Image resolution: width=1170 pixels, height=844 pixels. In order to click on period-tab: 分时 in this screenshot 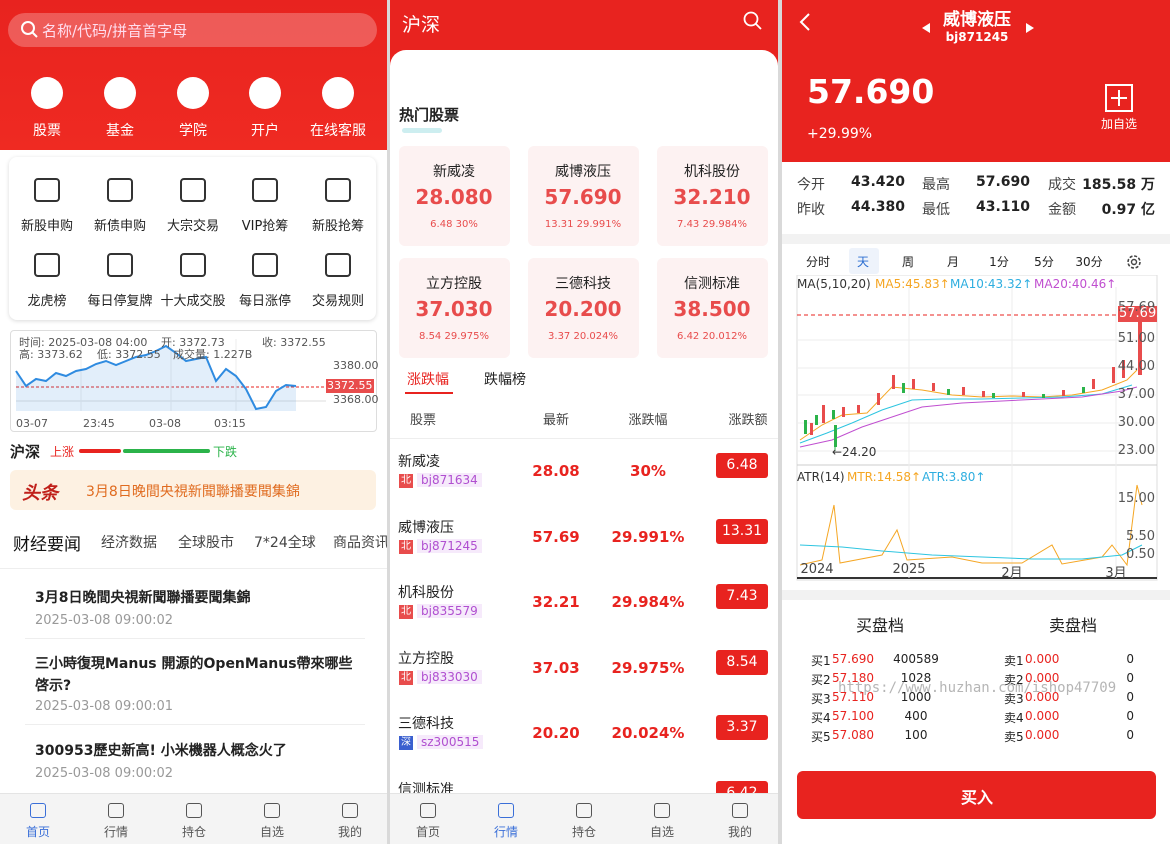, I will do `click(818, 262)`.